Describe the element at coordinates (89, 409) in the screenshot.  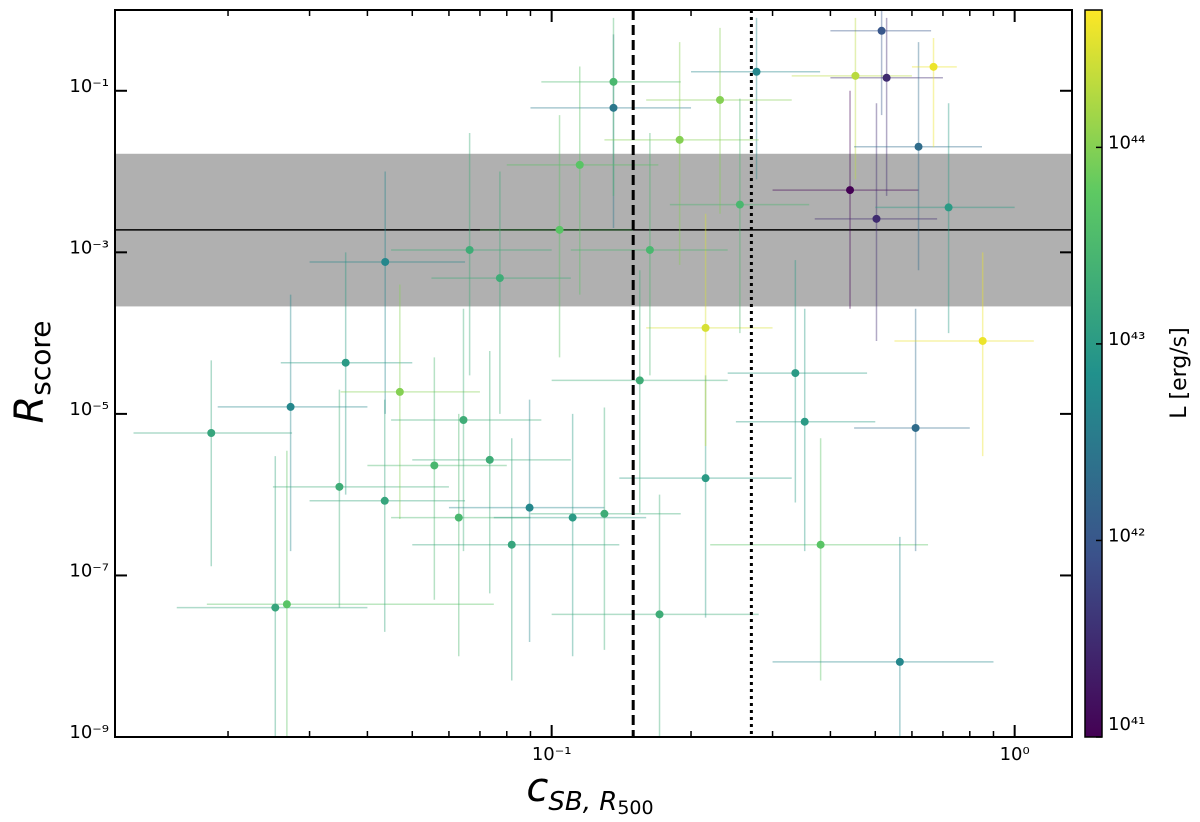
I see `y-tick-label: 10⁻⁵` at that location.